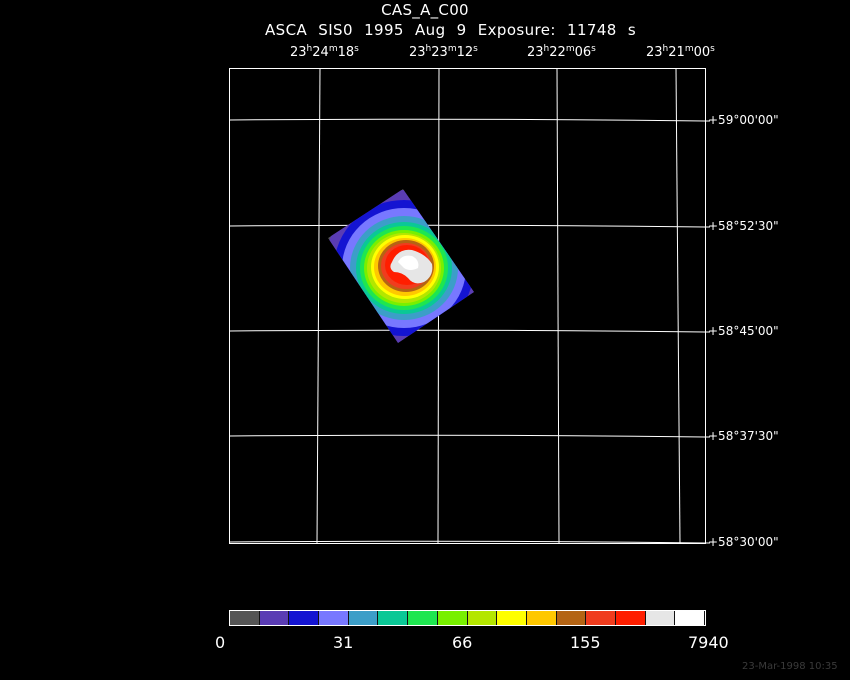  I want to click on ra-label-3: 23h22m06s, so click(561, 52).